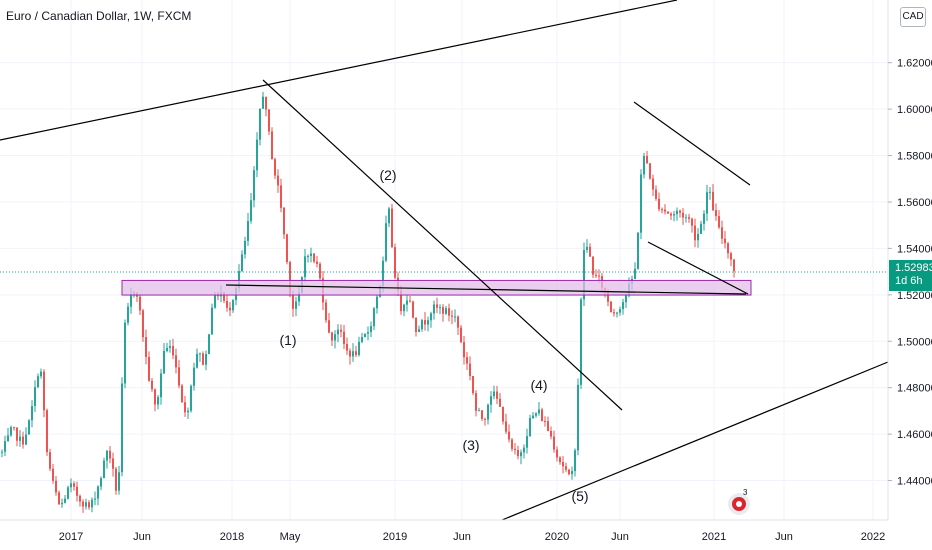 This screenshot has height=550, width=932. Describe the element at coordinates (745, 492) in the screenshot. I see `badge-count: 3` at that location.